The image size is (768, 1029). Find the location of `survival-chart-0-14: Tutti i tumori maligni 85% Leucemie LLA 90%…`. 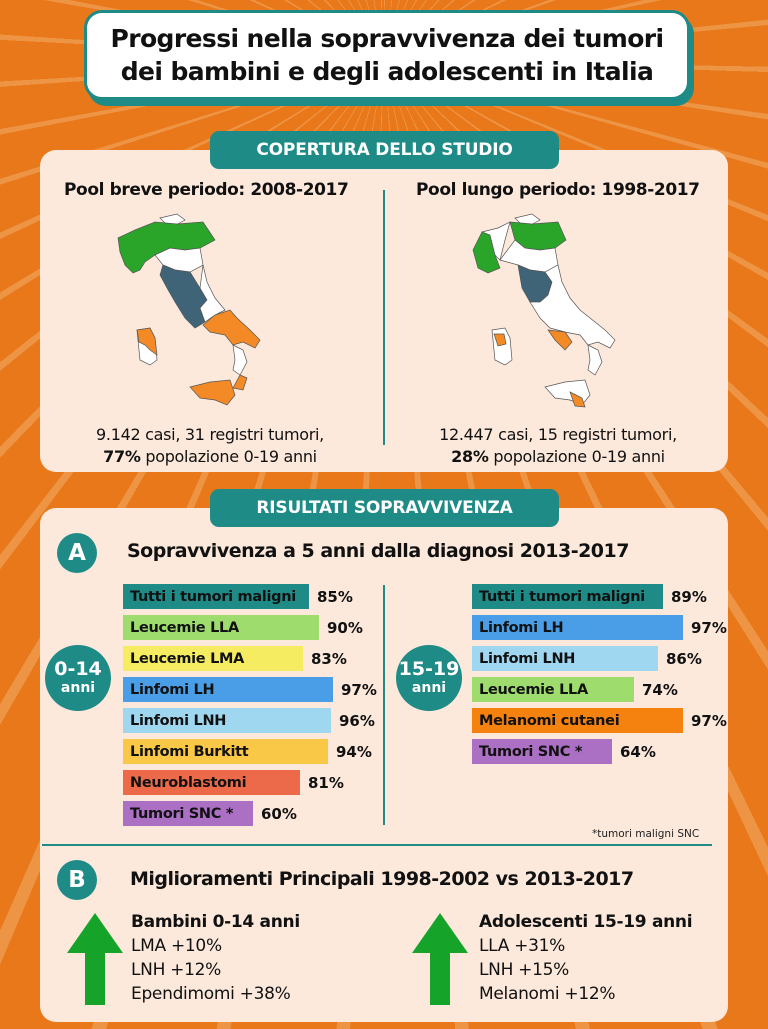

survival-chart-0-14: Tutti i tumori maligni 85% Leucemie LLA 90%… is located at coordinates (253, 705).